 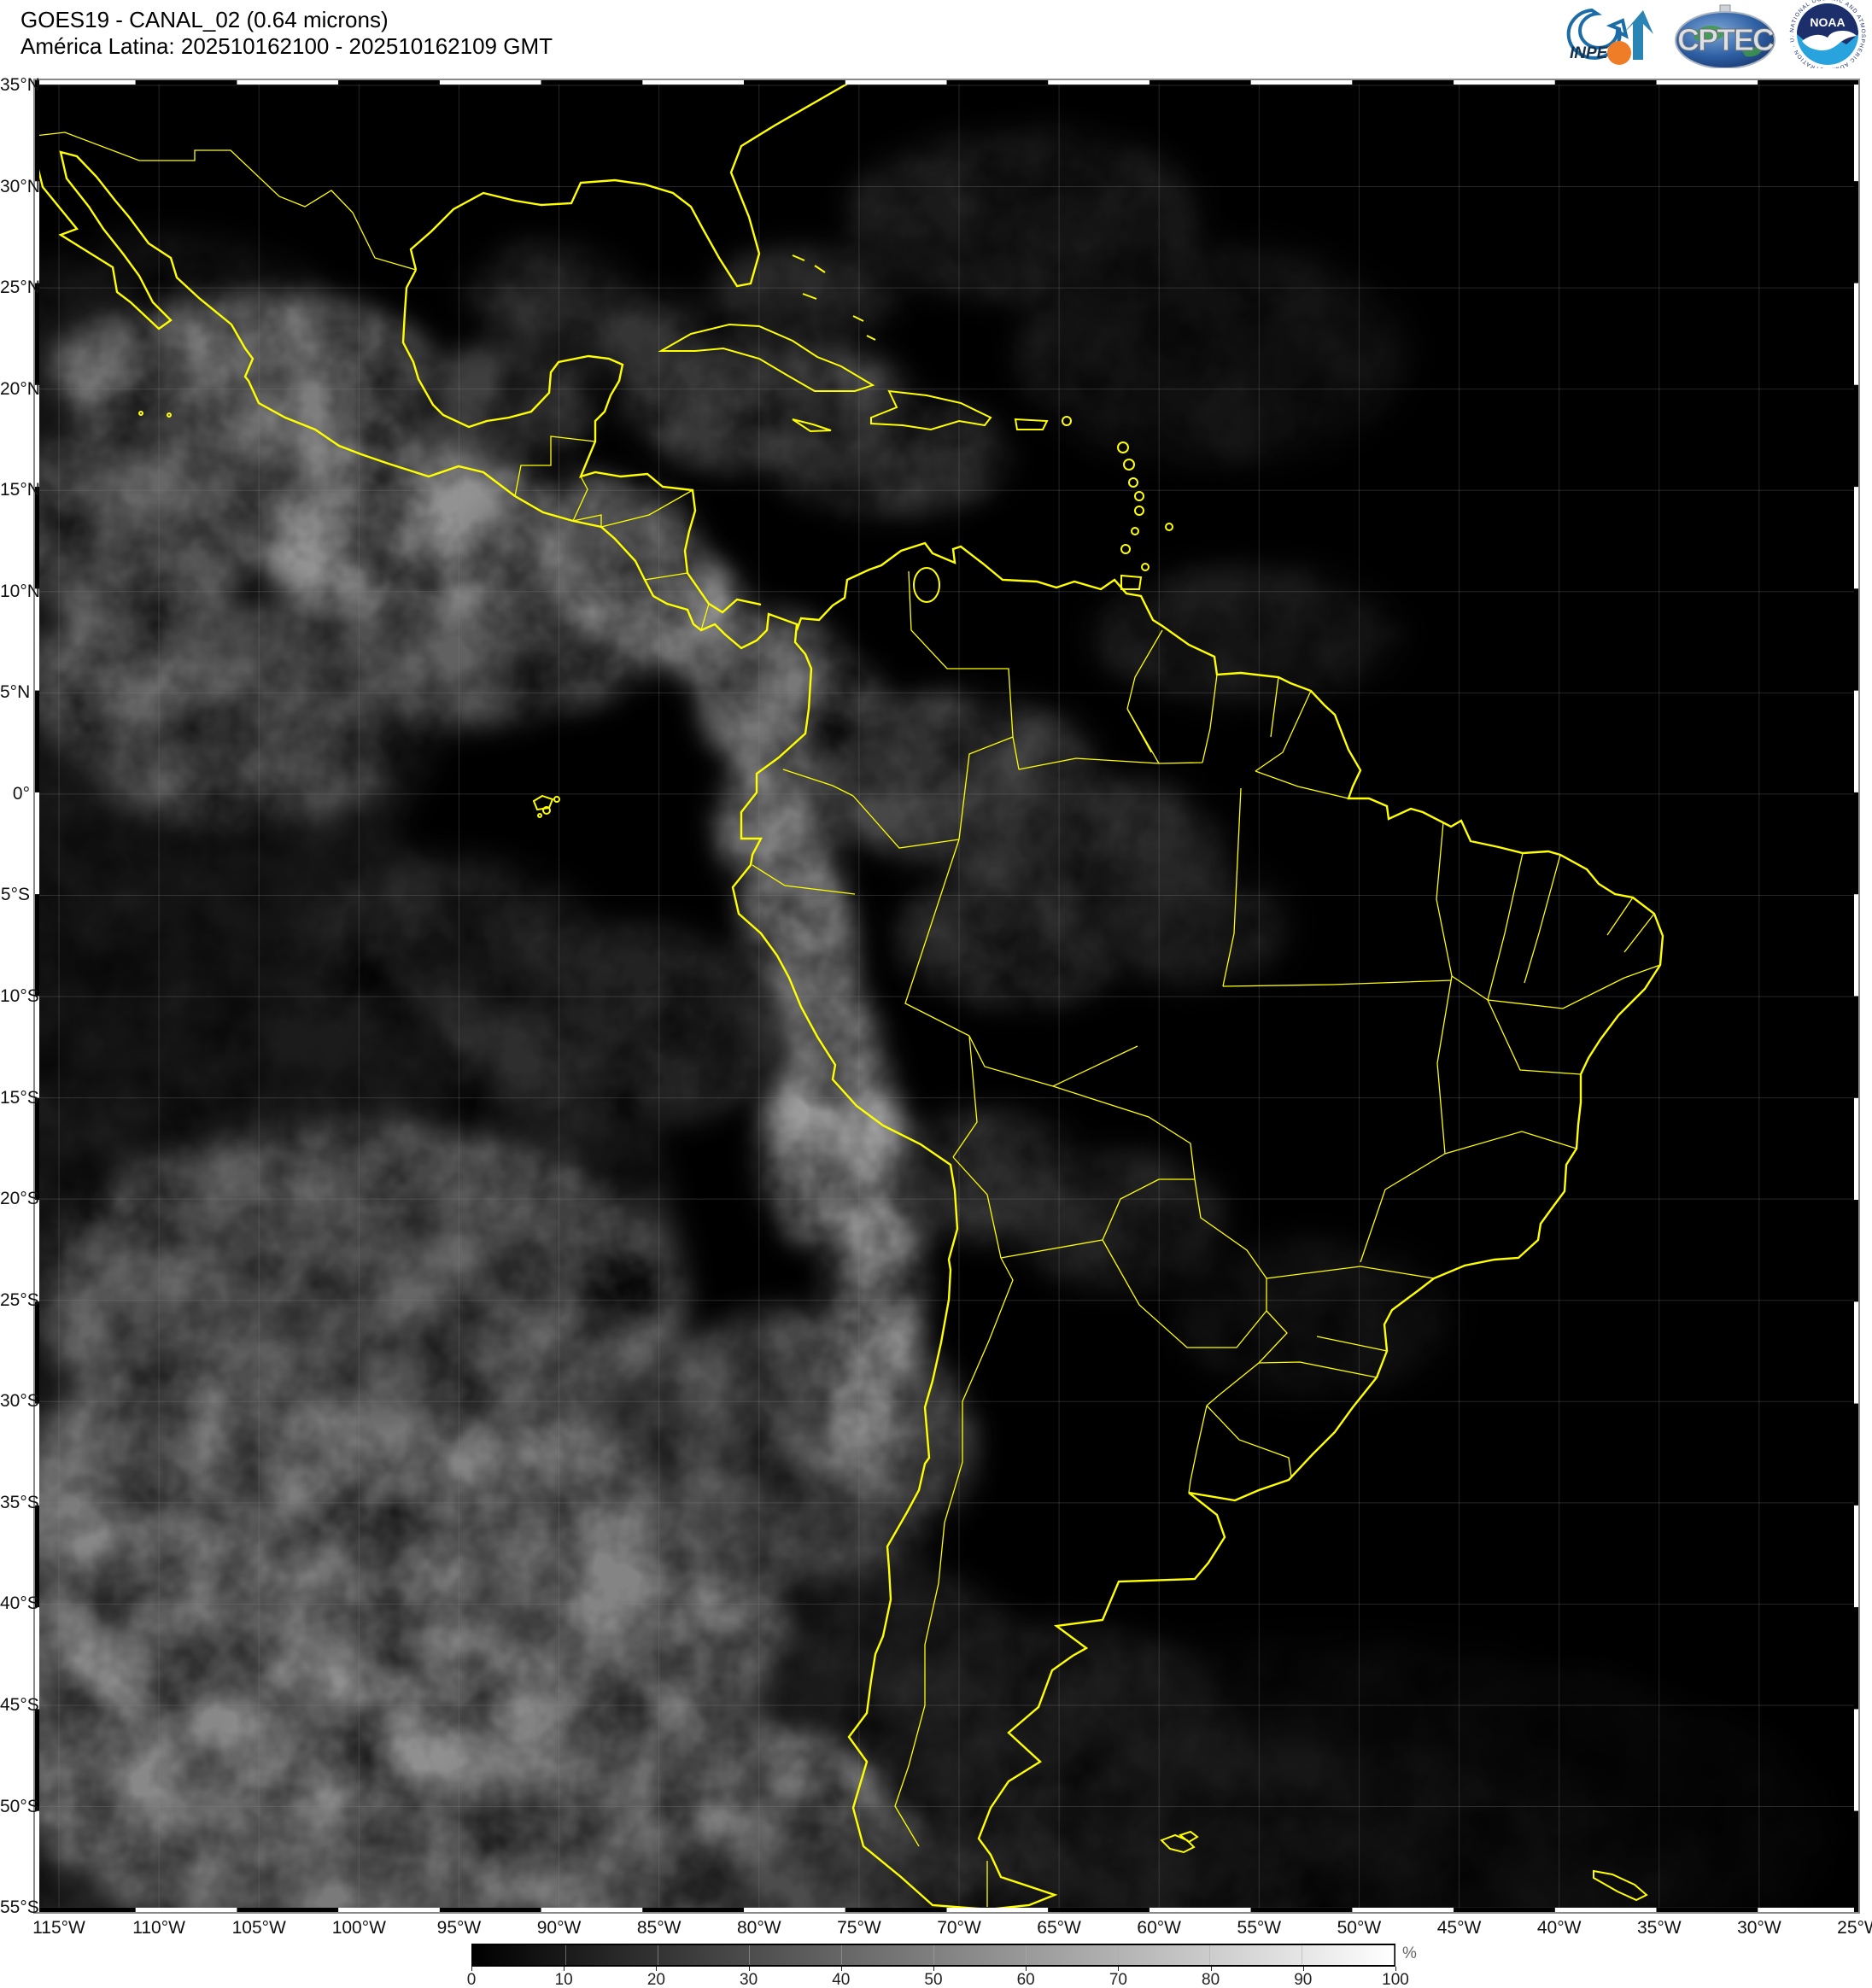 I want to click on inpe-logo: INPE, so click(x=1609, y=36).